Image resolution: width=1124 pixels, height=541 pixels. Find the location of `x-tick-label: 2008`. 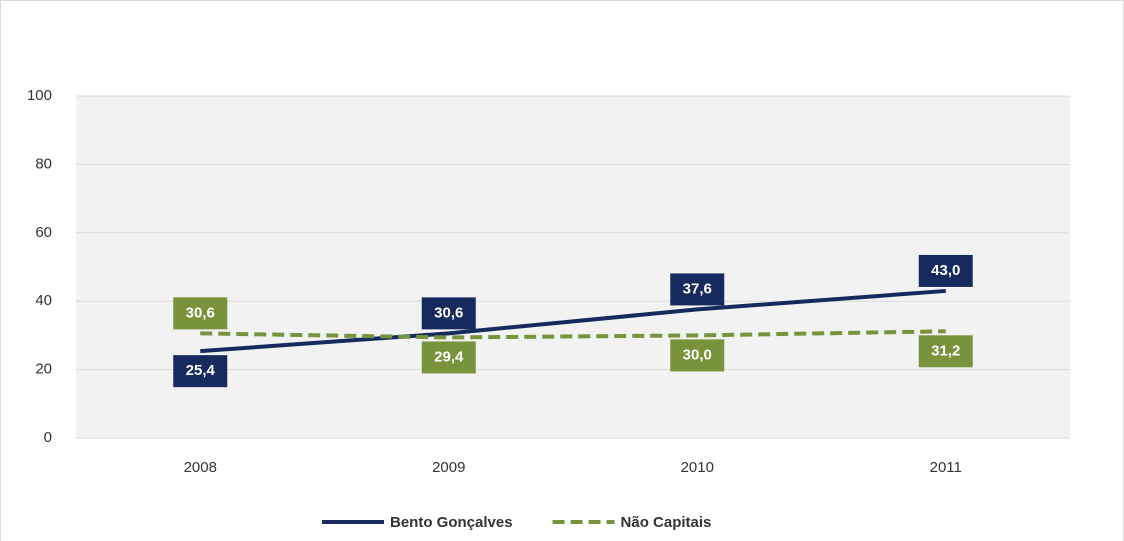

x-tick-label: 2008 is located at coordinates (200, 467).